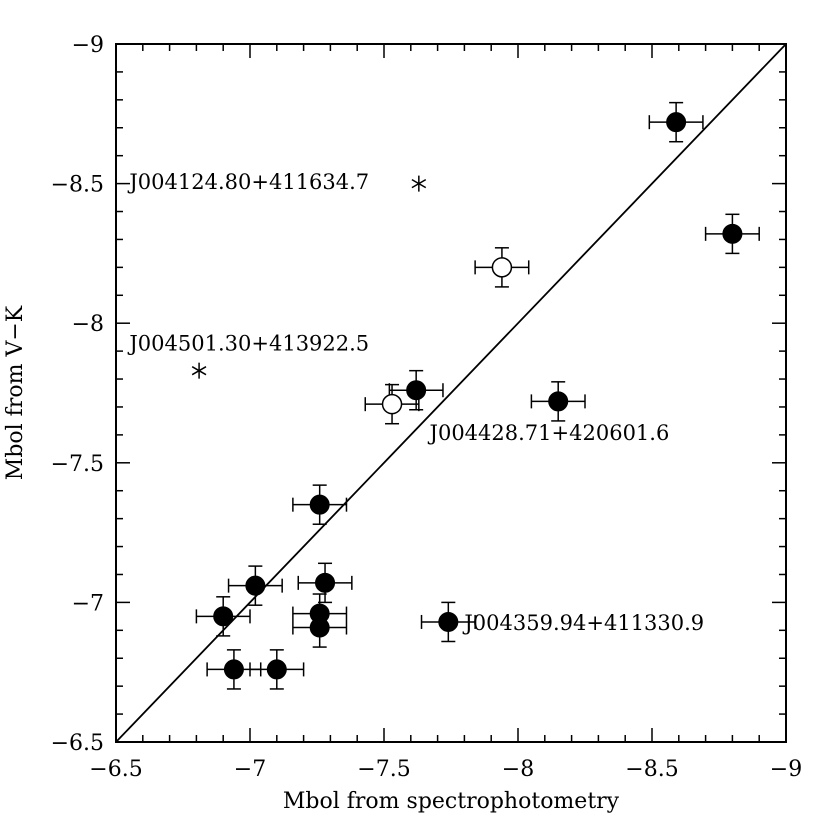 The height and width of the screenshot is (830, 830). I want to click on x-tick-label: −8, so click(518, 769).